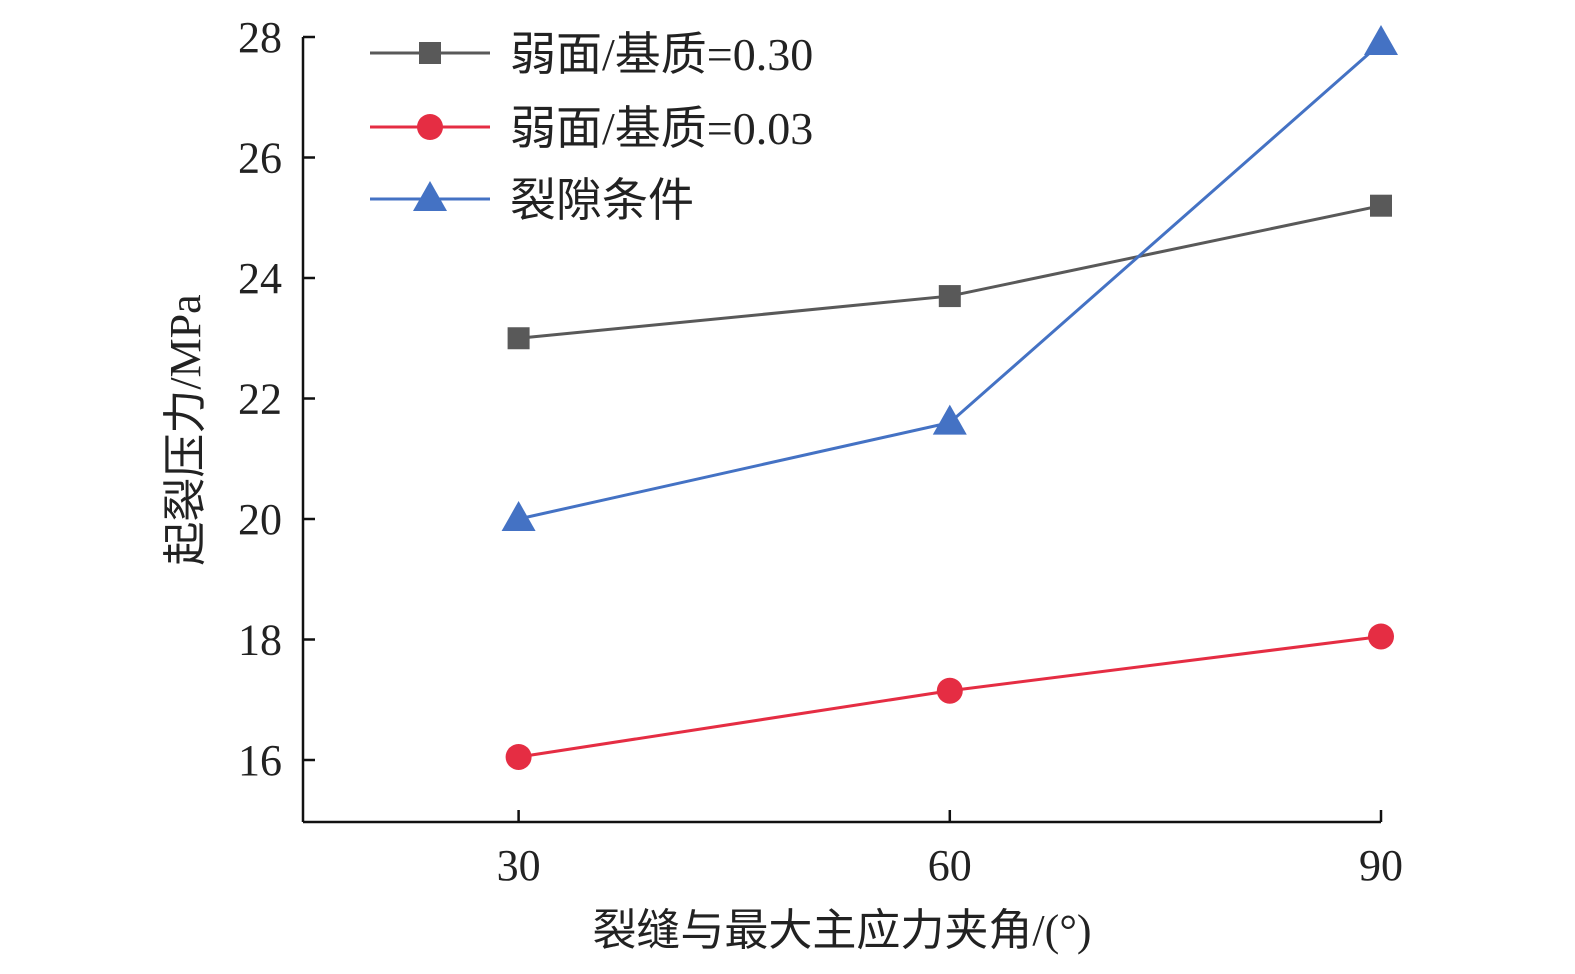 The width and height of the screenshot is (1575, 974). Describe the element at coordinates (185, 429) in the screenshot. I see `y-axis-title: 起裂压力/MPa` at that location.